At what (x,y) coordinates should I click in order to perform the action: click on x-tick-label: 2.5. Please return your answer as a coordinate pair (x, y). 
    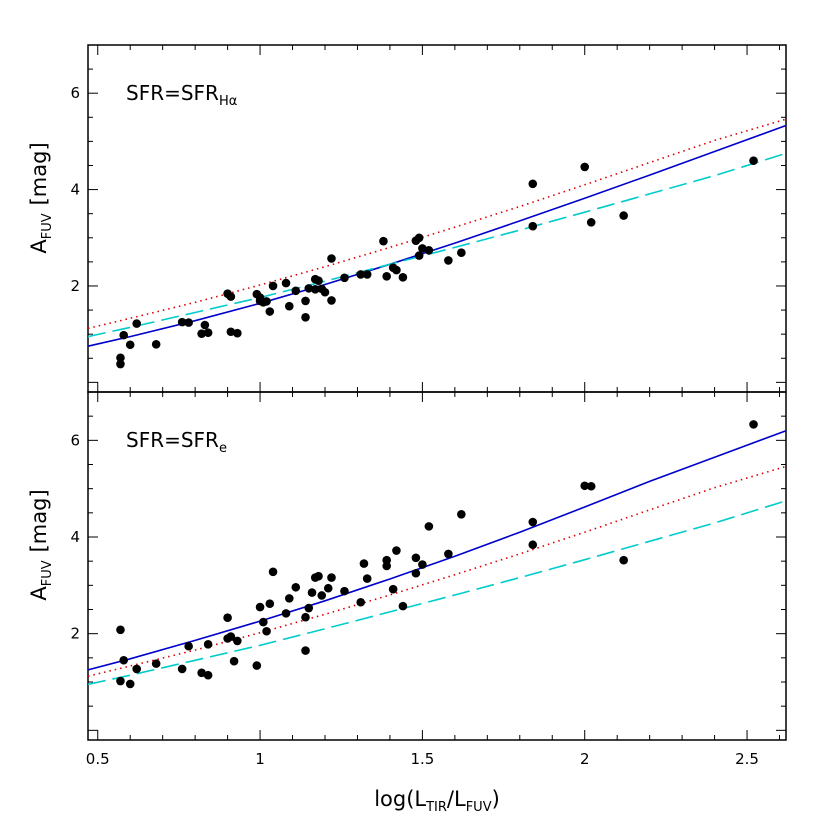
    Looking at the image, I should click on (747, 759).